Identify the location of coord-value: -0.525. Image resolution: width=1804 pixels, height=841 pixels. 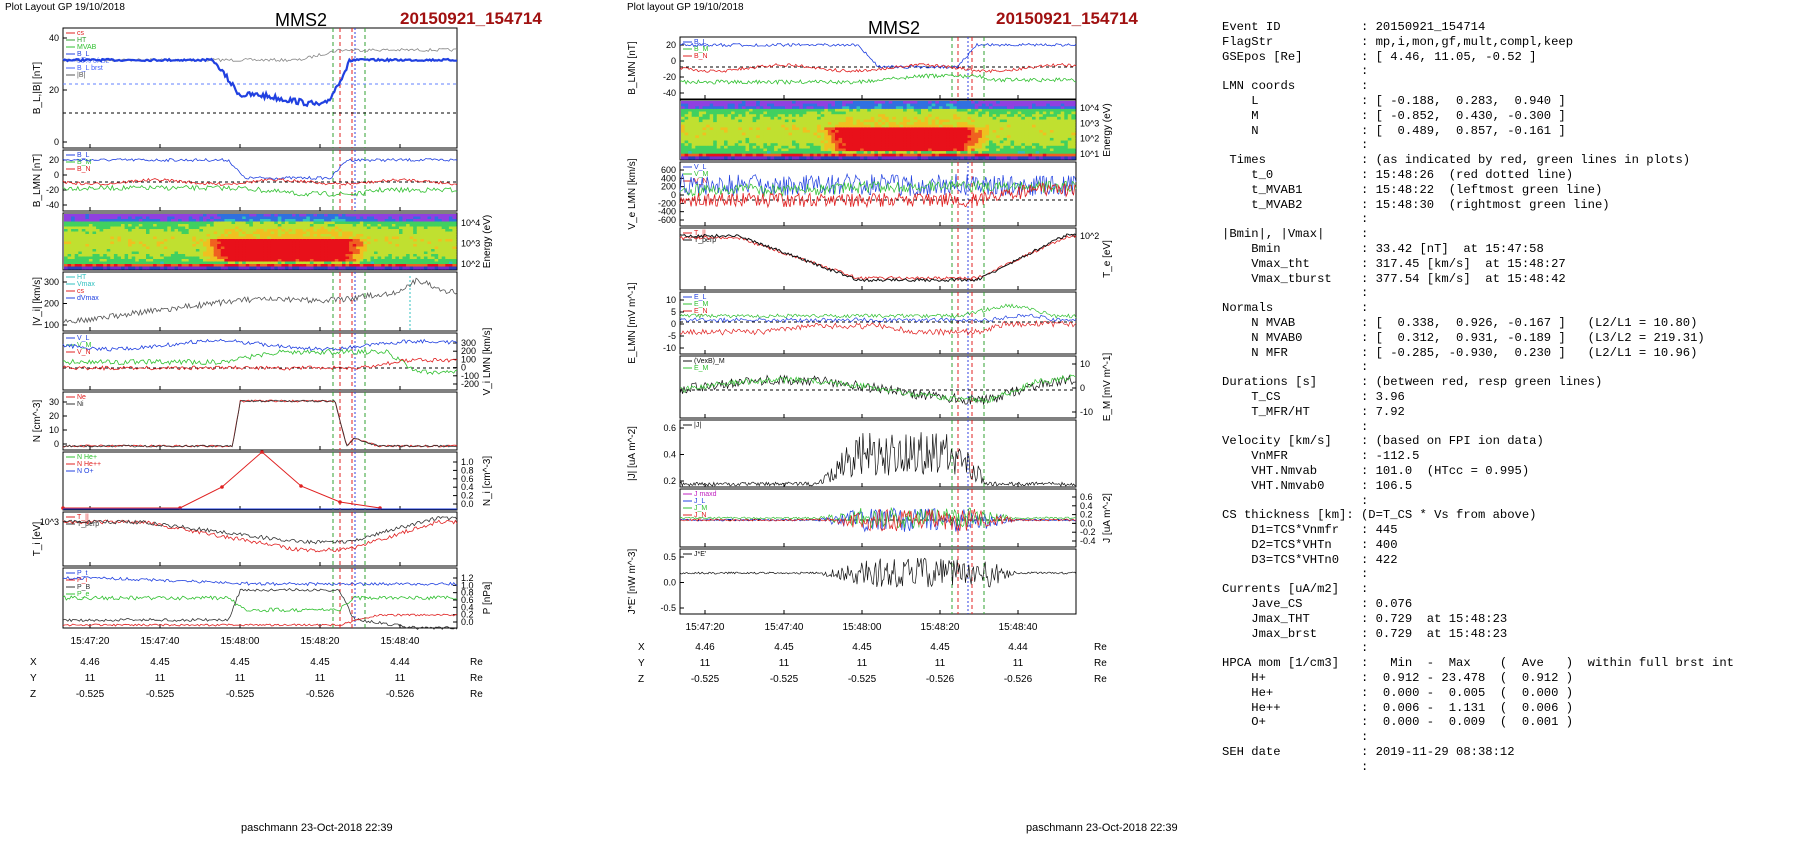
(240, 694).